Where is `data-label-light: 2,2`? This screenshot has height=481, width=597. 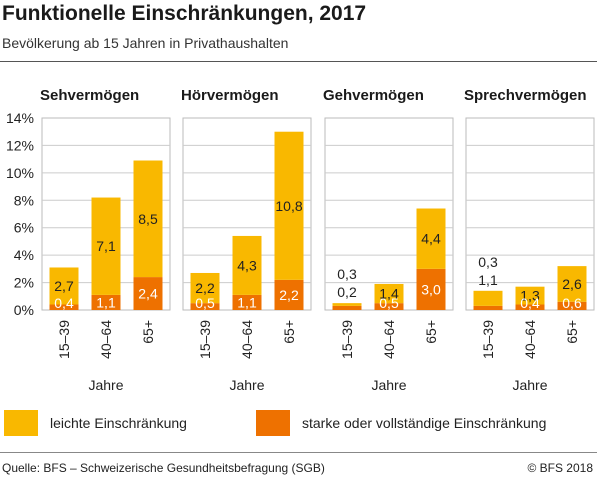 data-label-light: 2,2 is located at coordinates (205, 288).